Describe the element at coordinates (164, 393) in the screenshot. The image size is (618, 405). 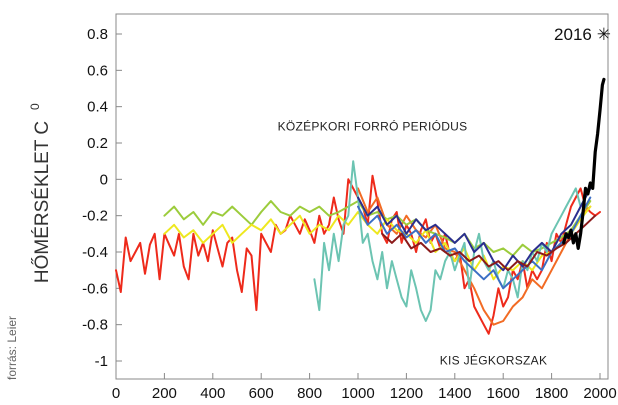
I see `x-tick-label-1: 200` at that location.